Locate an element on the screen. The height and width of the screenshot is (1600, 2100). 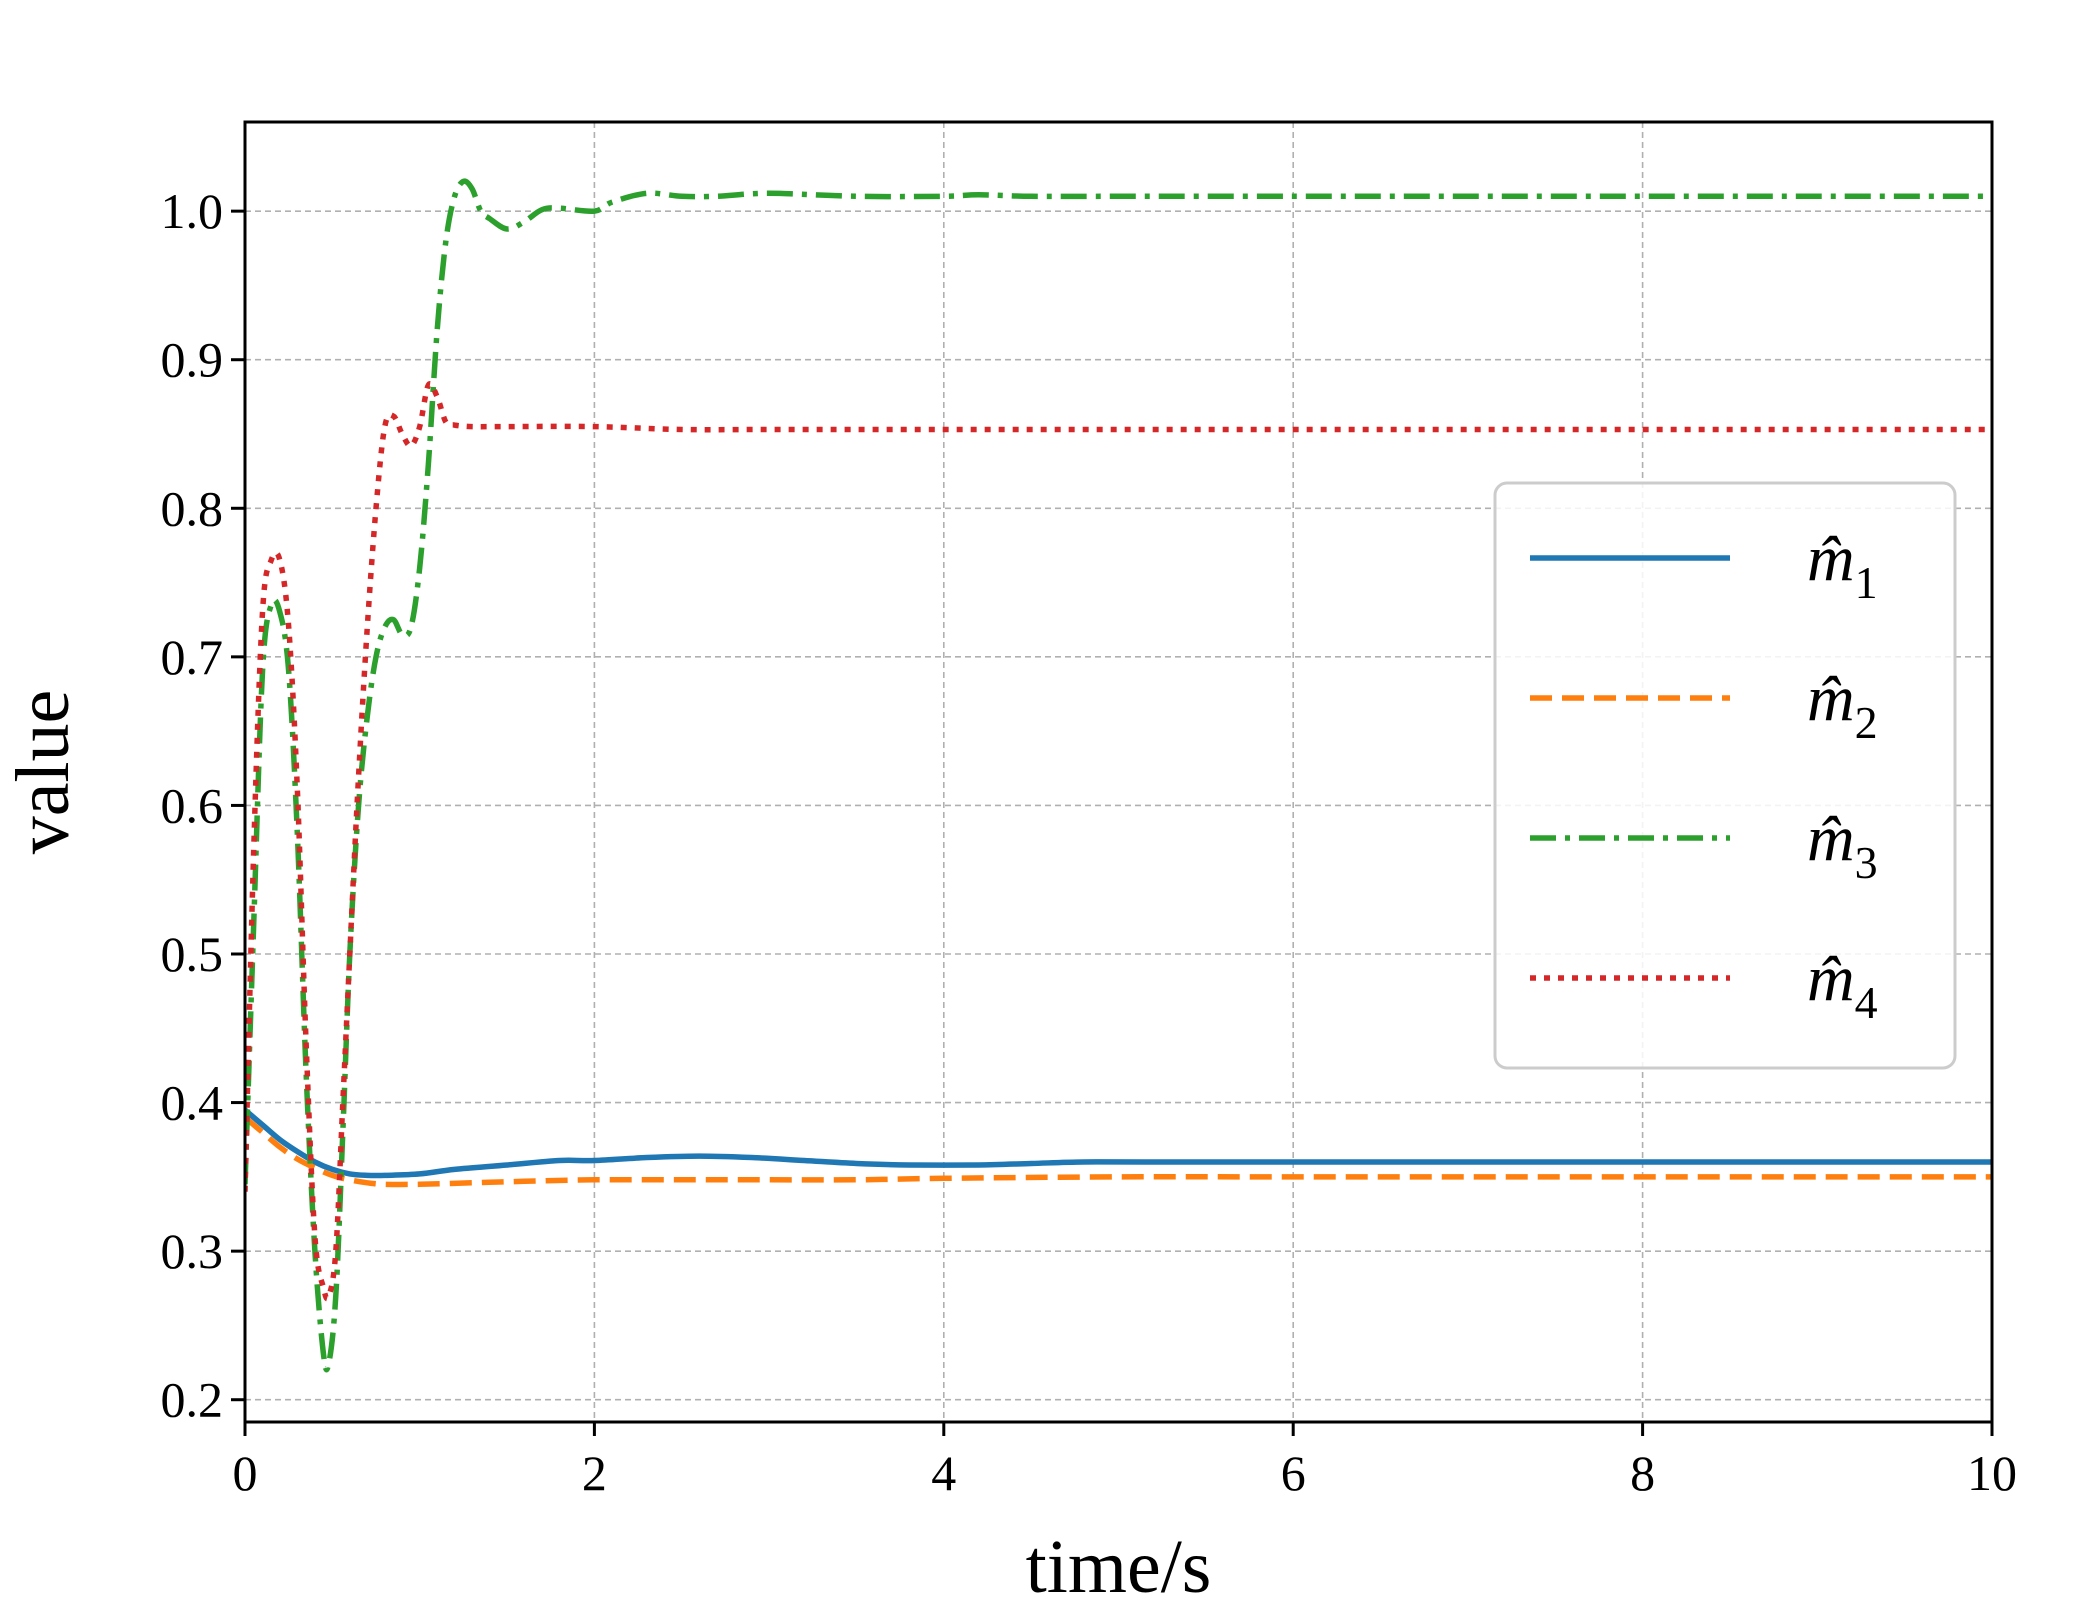
legend-label-subscript: 4 is located at coordinates (1866, 1002).